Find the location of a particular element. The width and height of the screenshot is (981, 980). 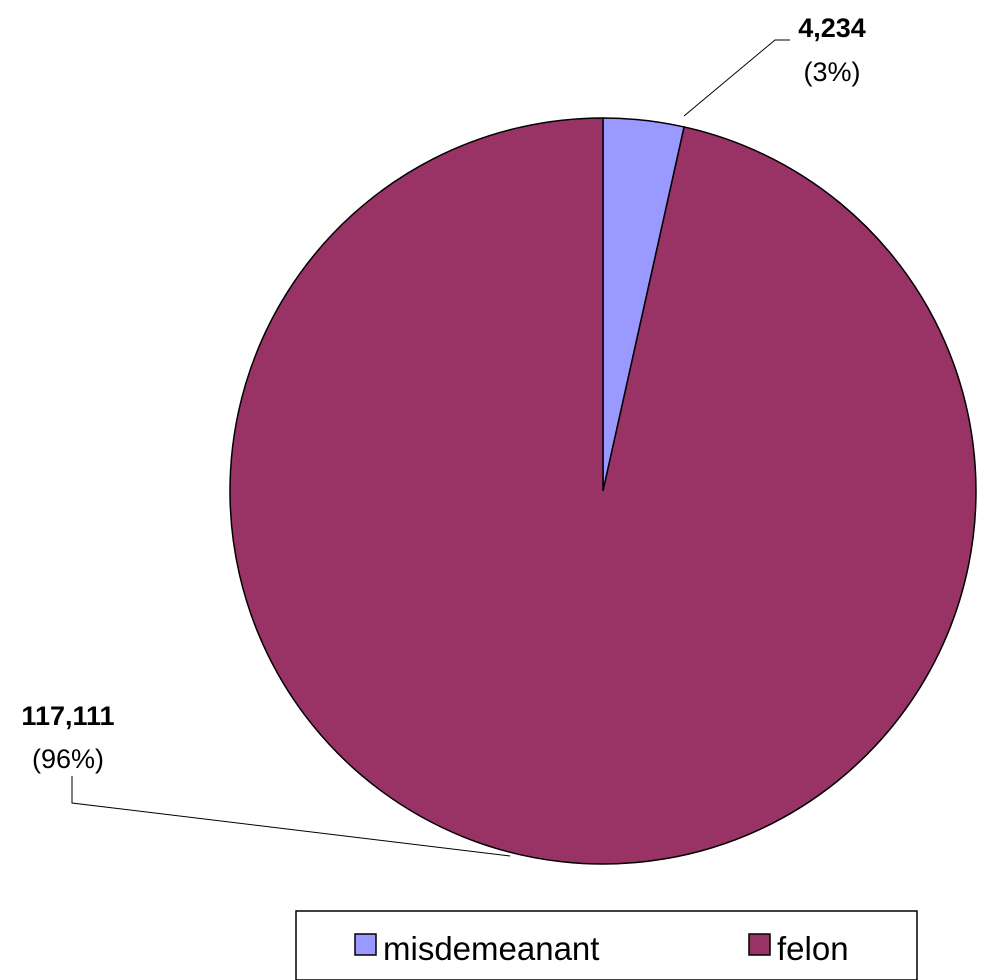

legend-swatch-felon is located at coordinates (759, 944).